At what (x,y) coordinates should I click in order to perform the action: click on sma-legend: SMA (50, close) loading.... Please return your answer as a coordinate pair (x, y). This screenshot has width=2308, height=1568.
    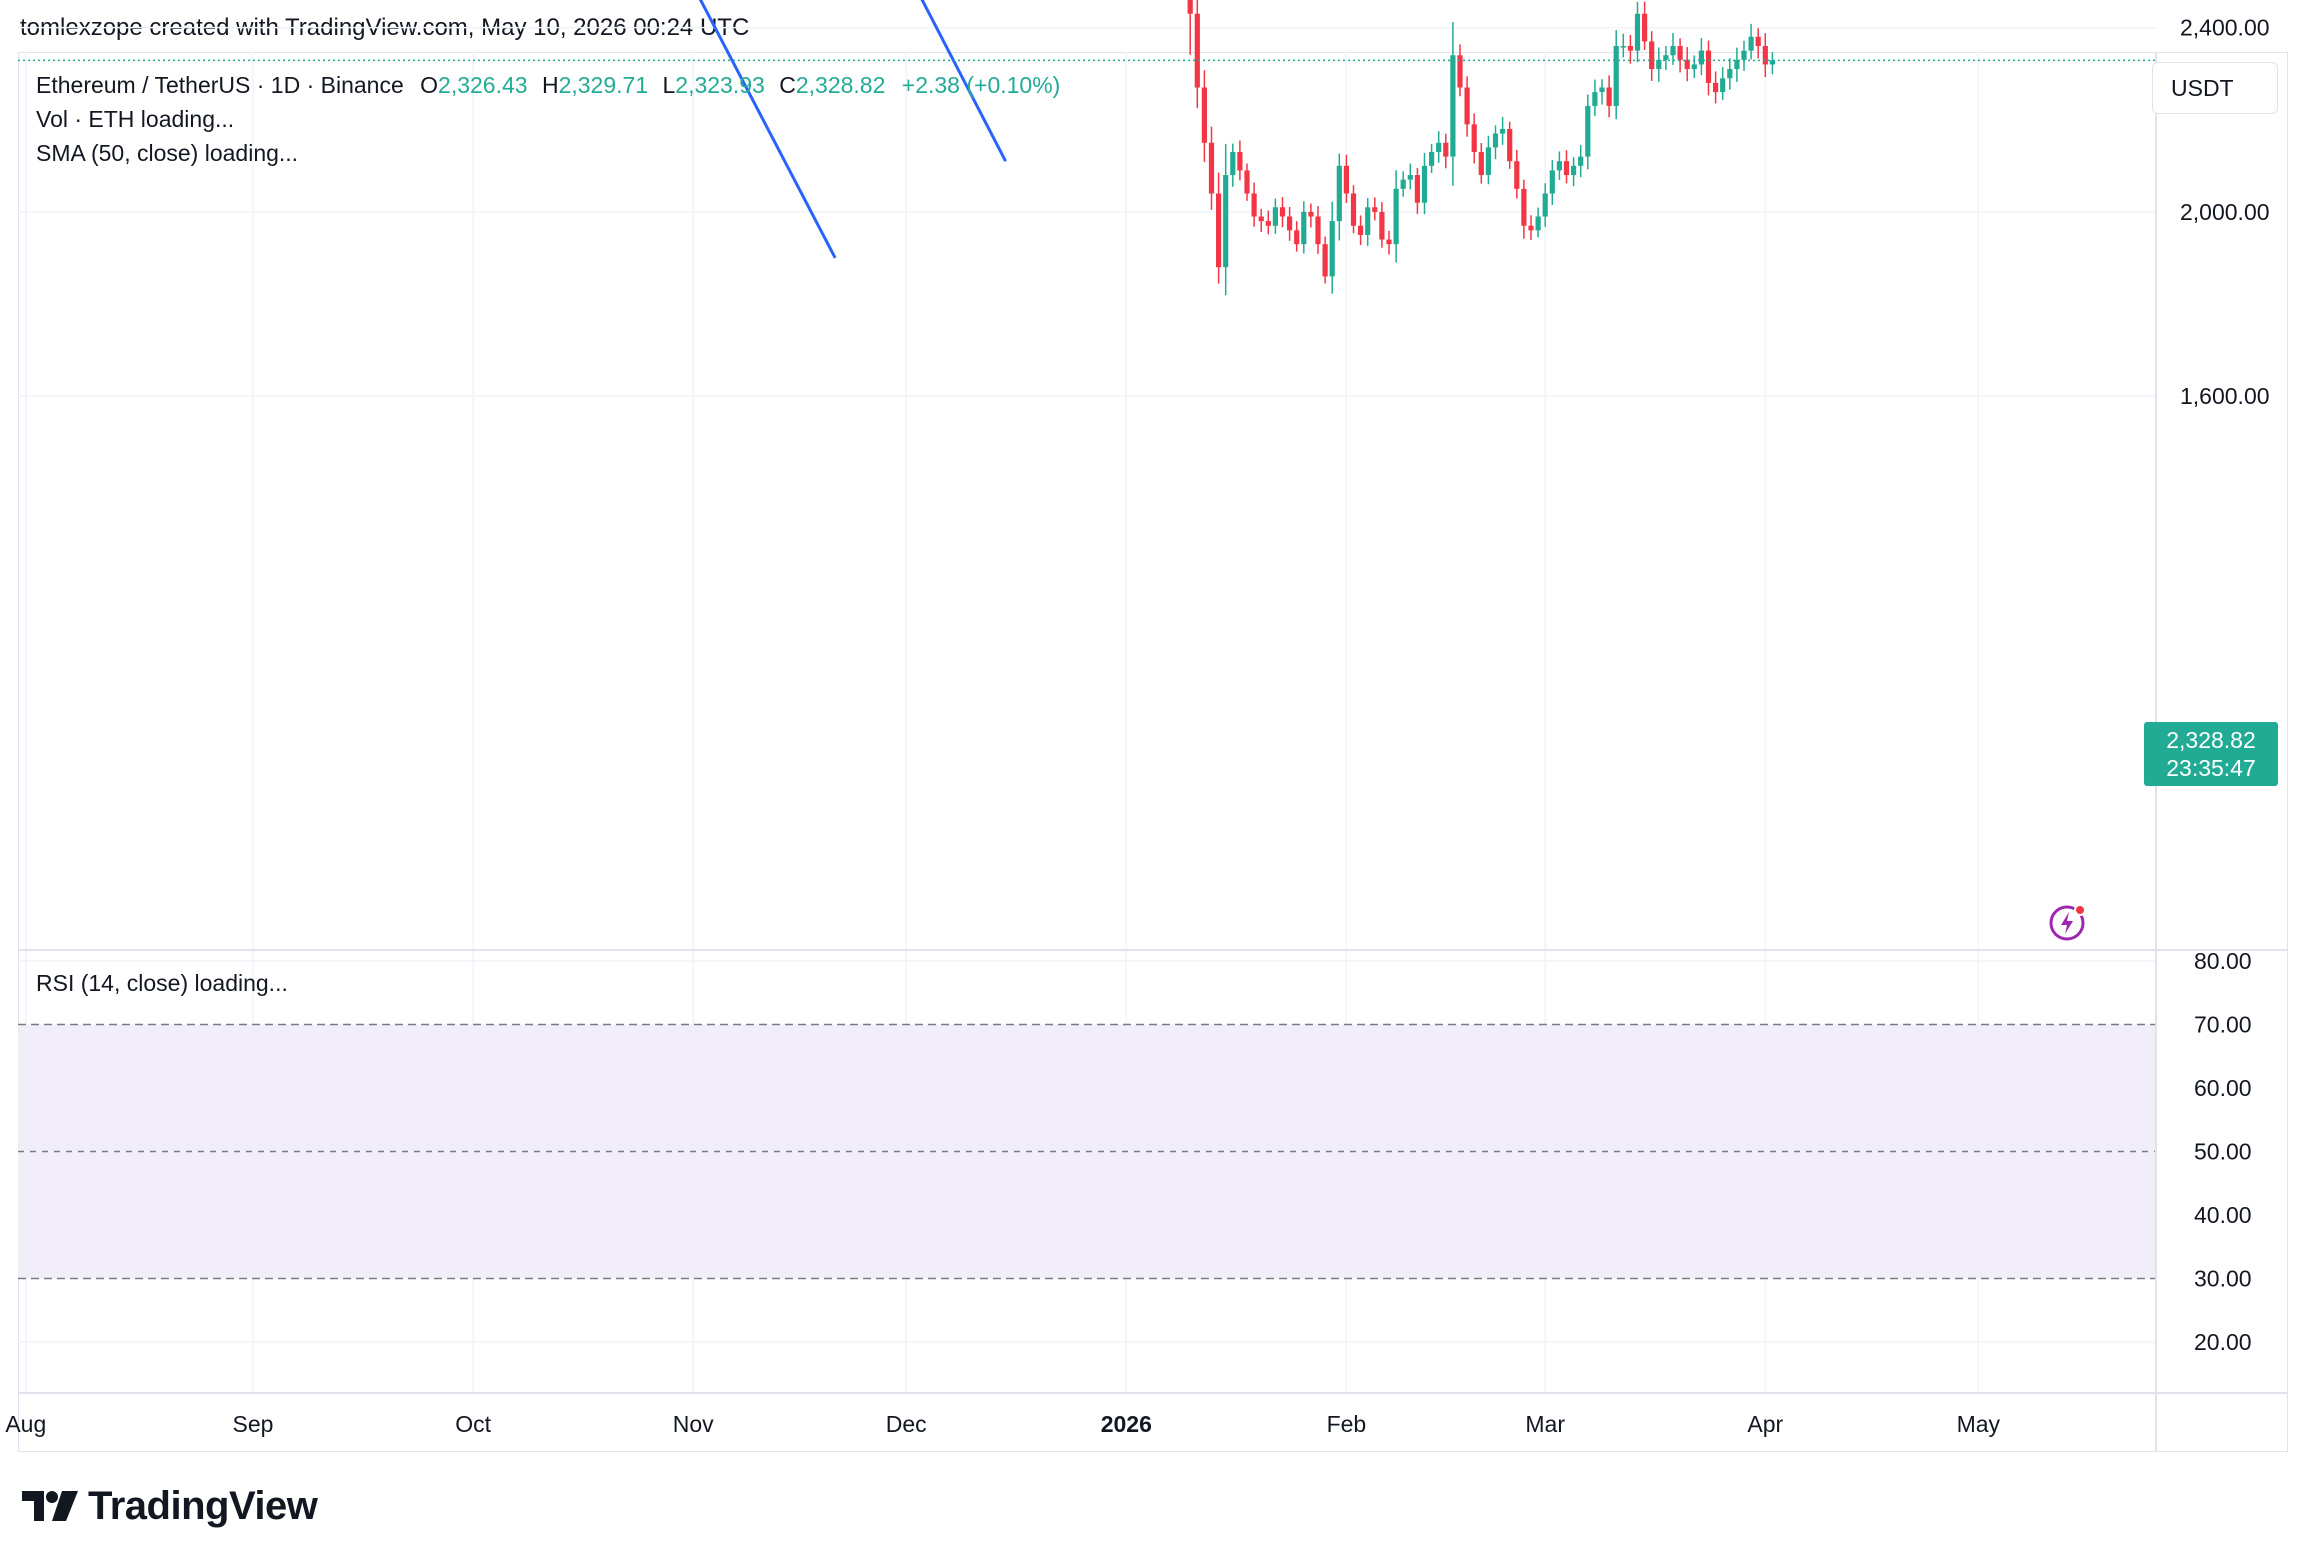
    Looking at the image, I should click on (167, 153).